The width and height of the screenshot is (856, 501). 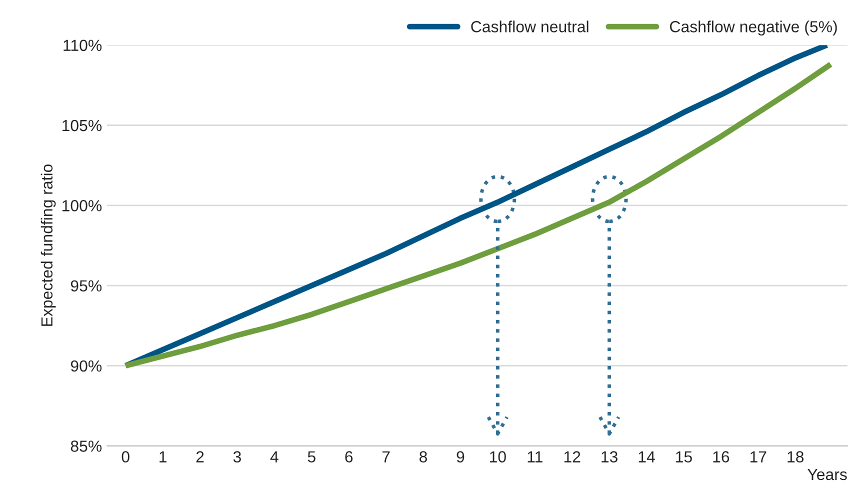 What do you see at coordinates (86, 366) in the screenshot?
I see `y-tick-label: 90%` at bounding box center [86, 366].